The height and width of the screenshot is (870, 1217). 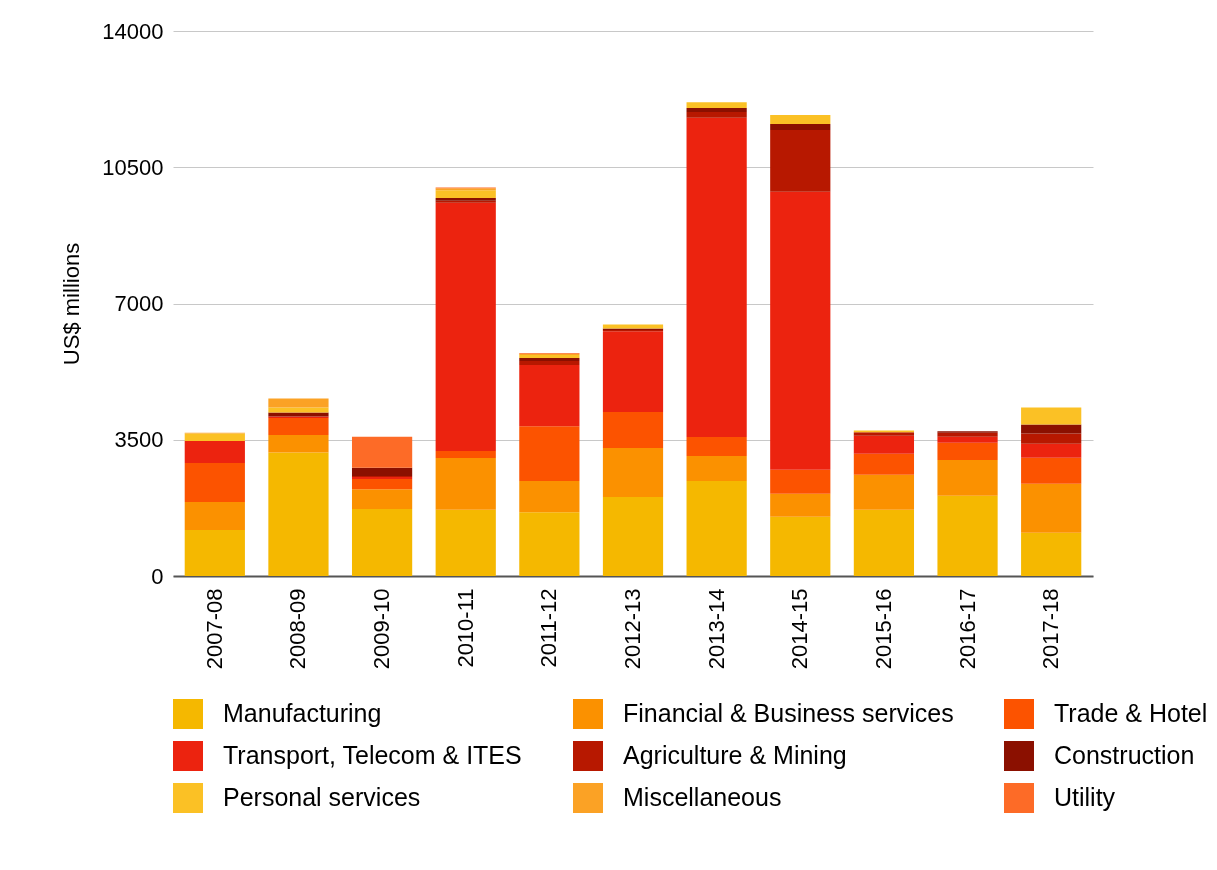 I want to click on legend-label: Financial & Business services, so click(x=788, y=713).